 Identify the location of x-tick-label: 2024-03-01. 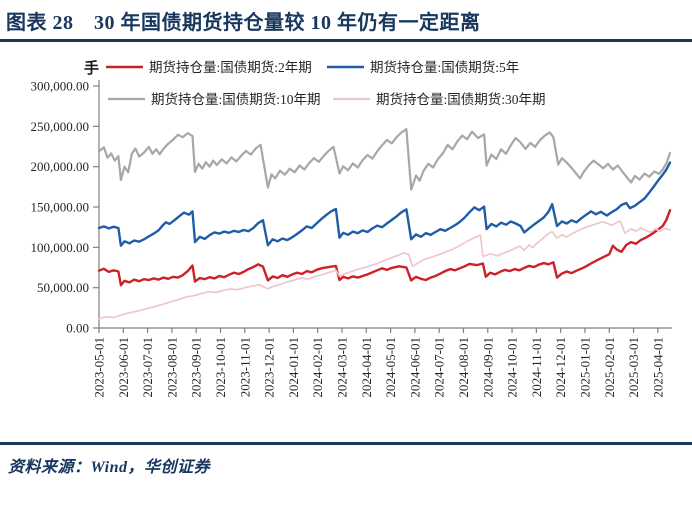
(341, 367).